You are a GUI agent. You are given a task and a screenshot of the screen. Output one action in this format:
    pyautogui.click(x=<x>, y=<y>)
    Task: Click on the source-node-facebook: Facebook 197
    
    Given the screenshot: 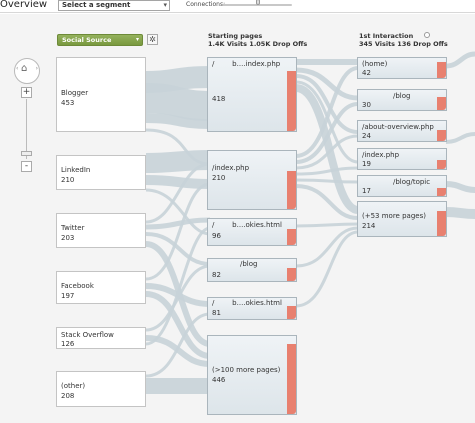 What is the action you would take?
    pyautogui.click(x=101, y=287)
    